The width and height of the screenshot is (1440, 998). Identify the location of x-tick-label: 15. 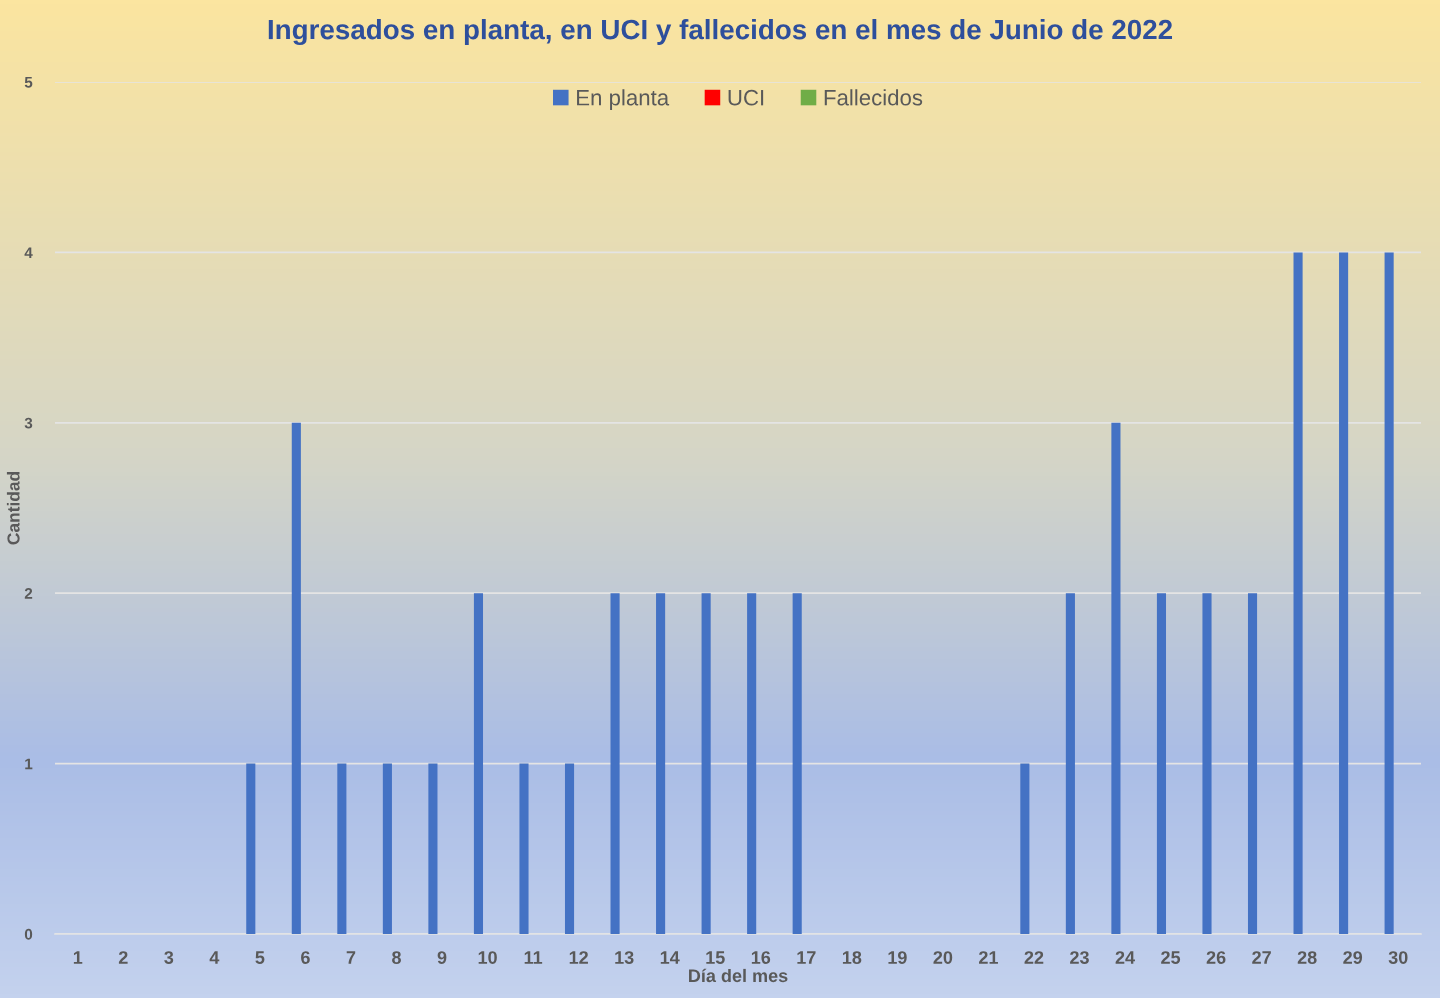
(715, 957).